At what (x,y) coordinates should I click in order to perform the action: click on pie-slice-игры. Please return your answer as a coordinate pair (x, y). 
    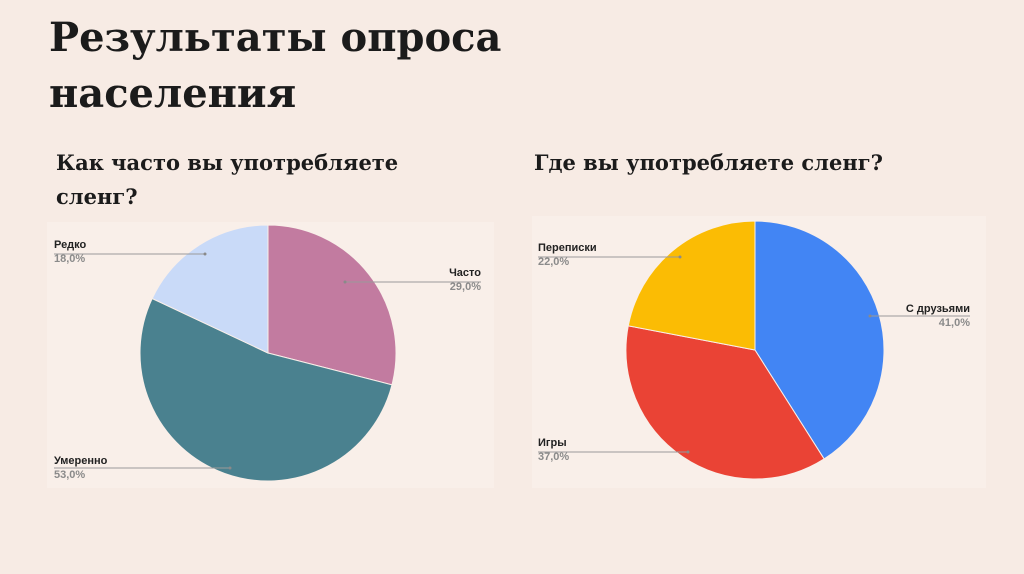
    Looking at the image, I should click on (725, 402).